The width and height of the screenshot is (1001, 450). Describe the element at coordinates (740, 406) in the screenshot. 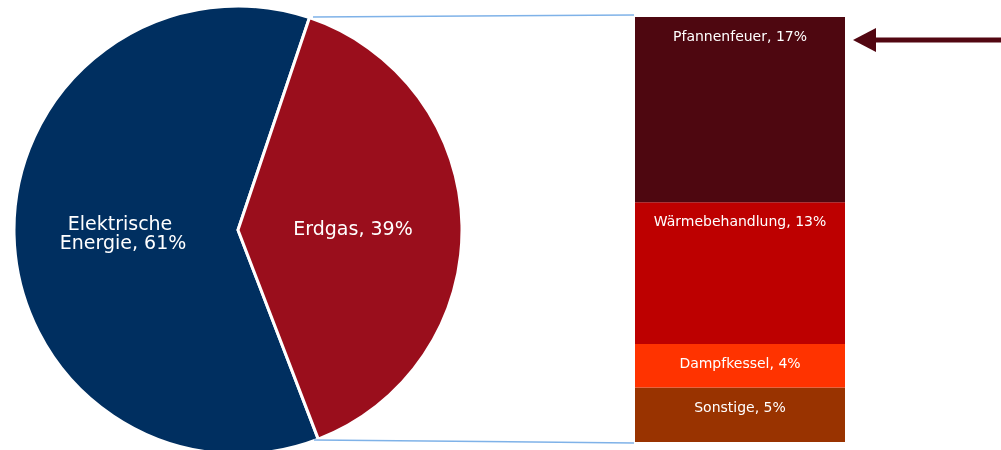

I see `data-label: Sonstige, 5%` at that location.